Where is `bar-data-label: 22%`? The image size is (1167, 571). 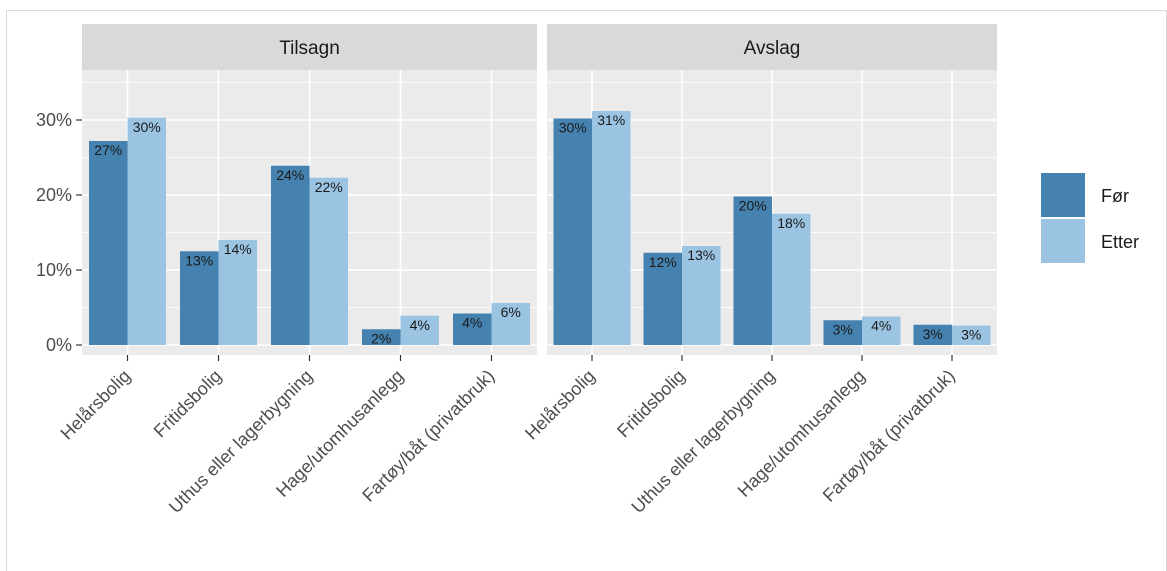 bar-data-label: 22% is located at coordinates (329, 187).